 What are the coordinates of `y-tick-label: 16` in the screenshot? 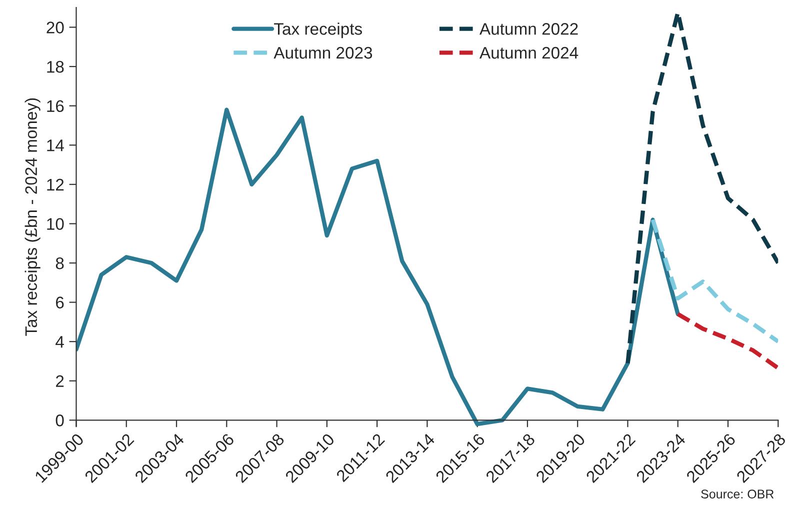 It's located at (55, 106).